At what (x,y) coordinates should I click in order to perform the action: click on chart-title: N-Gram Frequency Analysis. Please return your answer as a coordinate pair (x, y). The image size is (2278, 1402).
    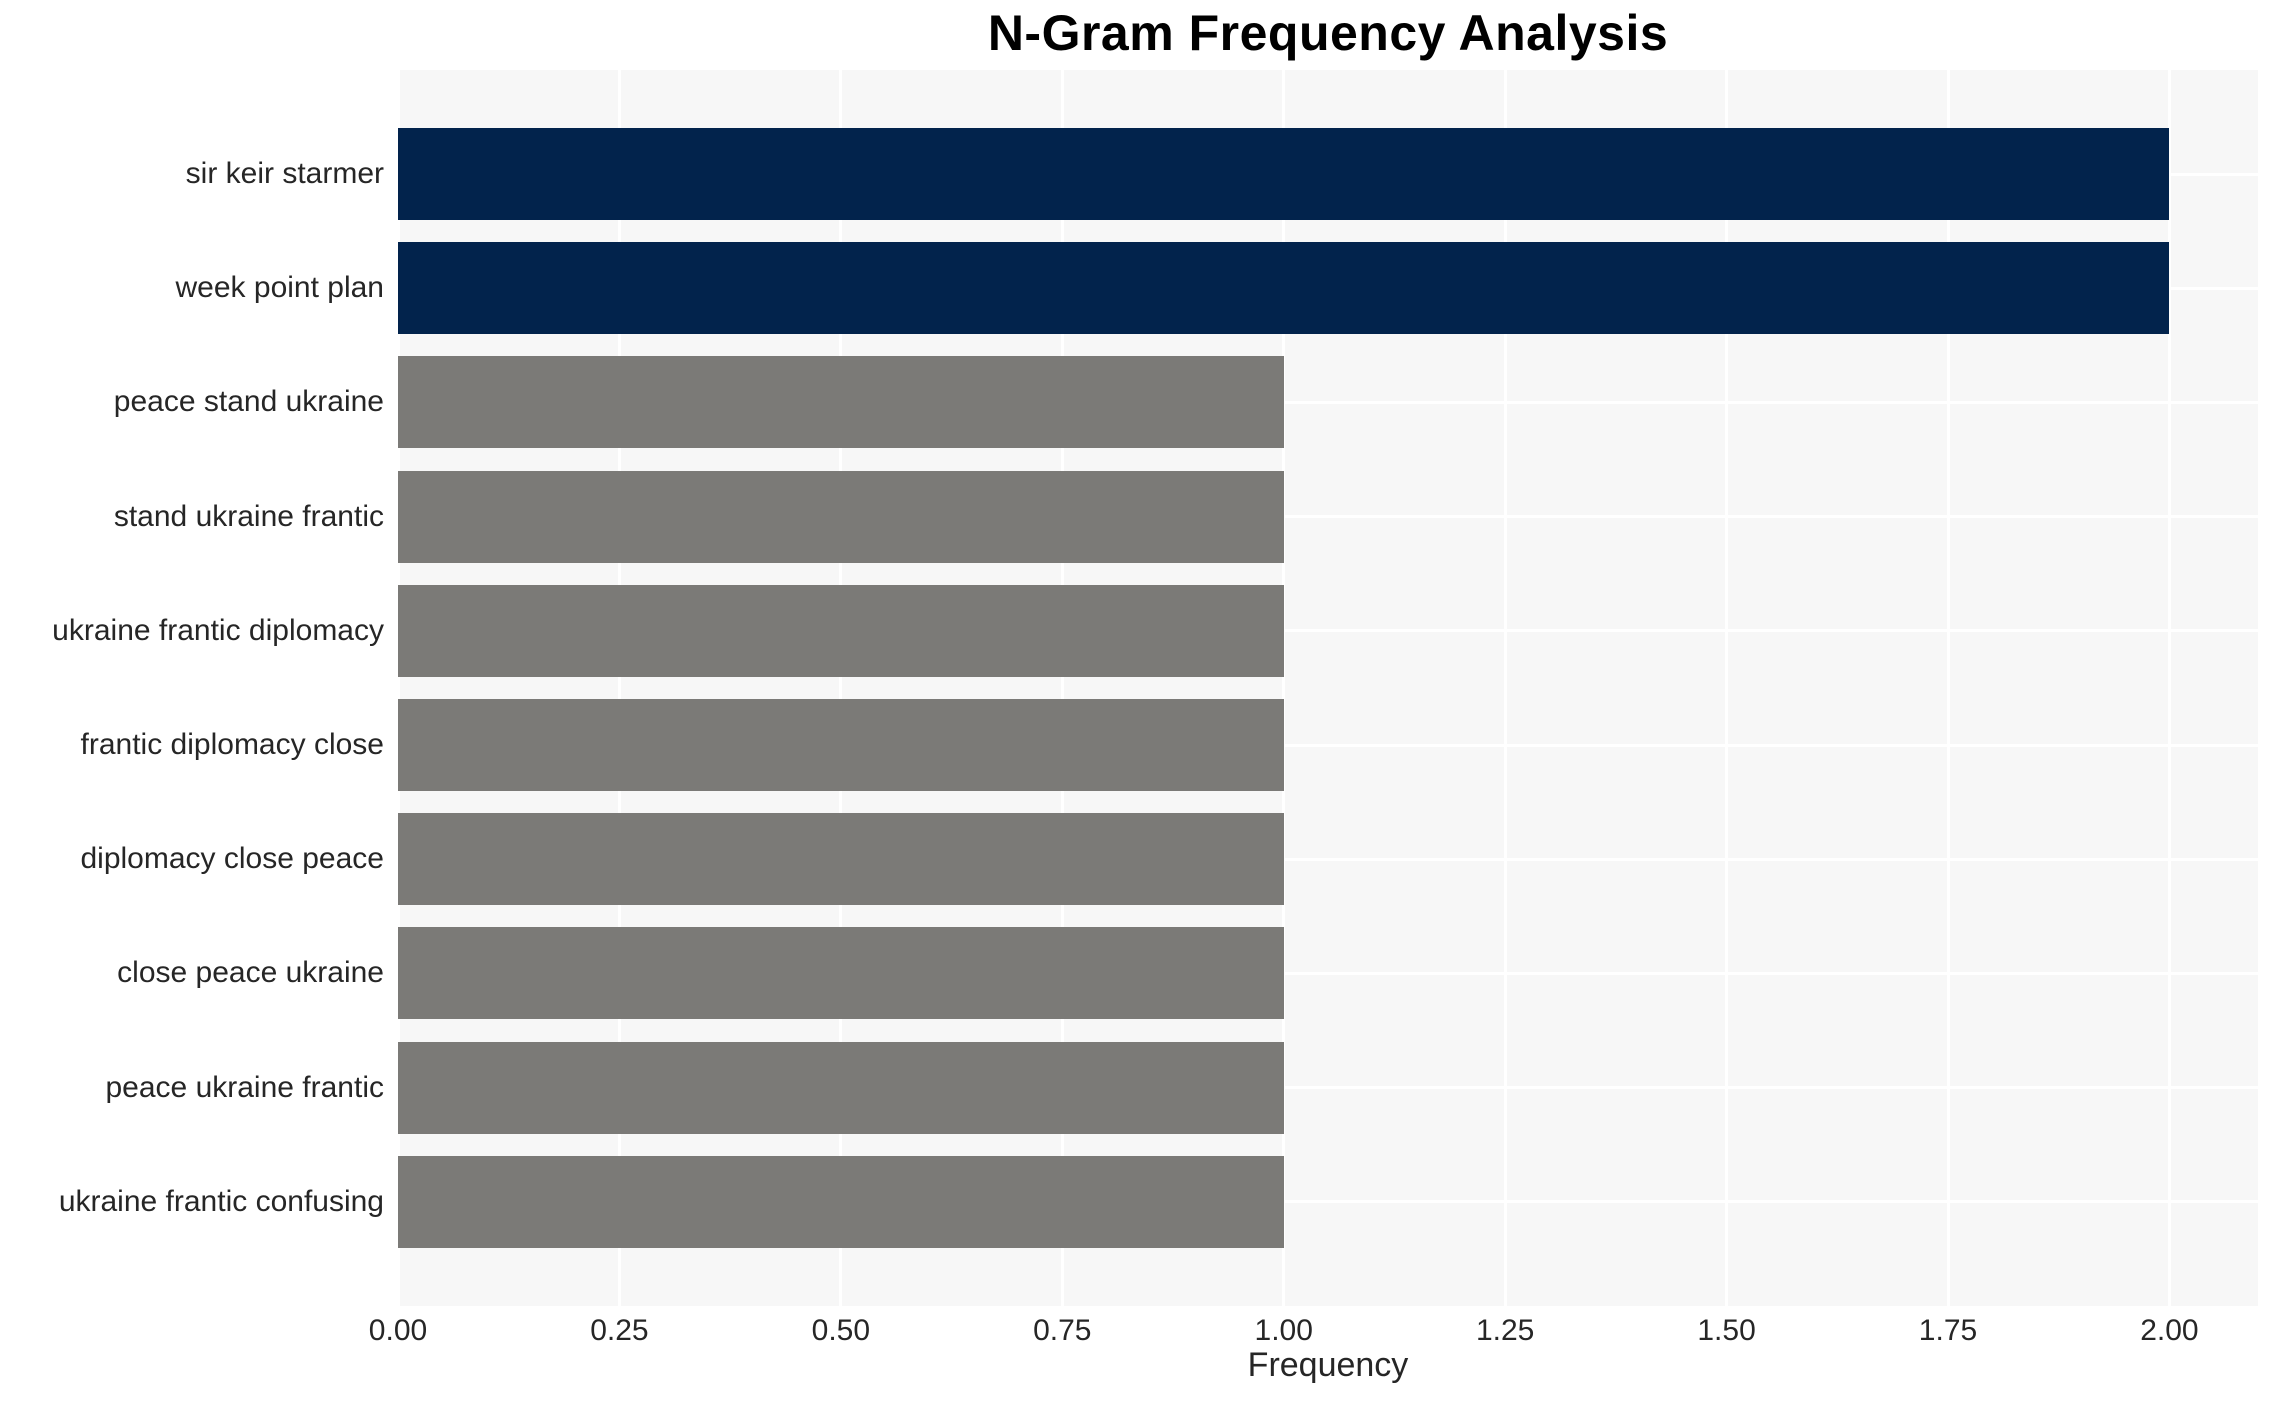
    Looking at the image, I should click on (1328, 33).